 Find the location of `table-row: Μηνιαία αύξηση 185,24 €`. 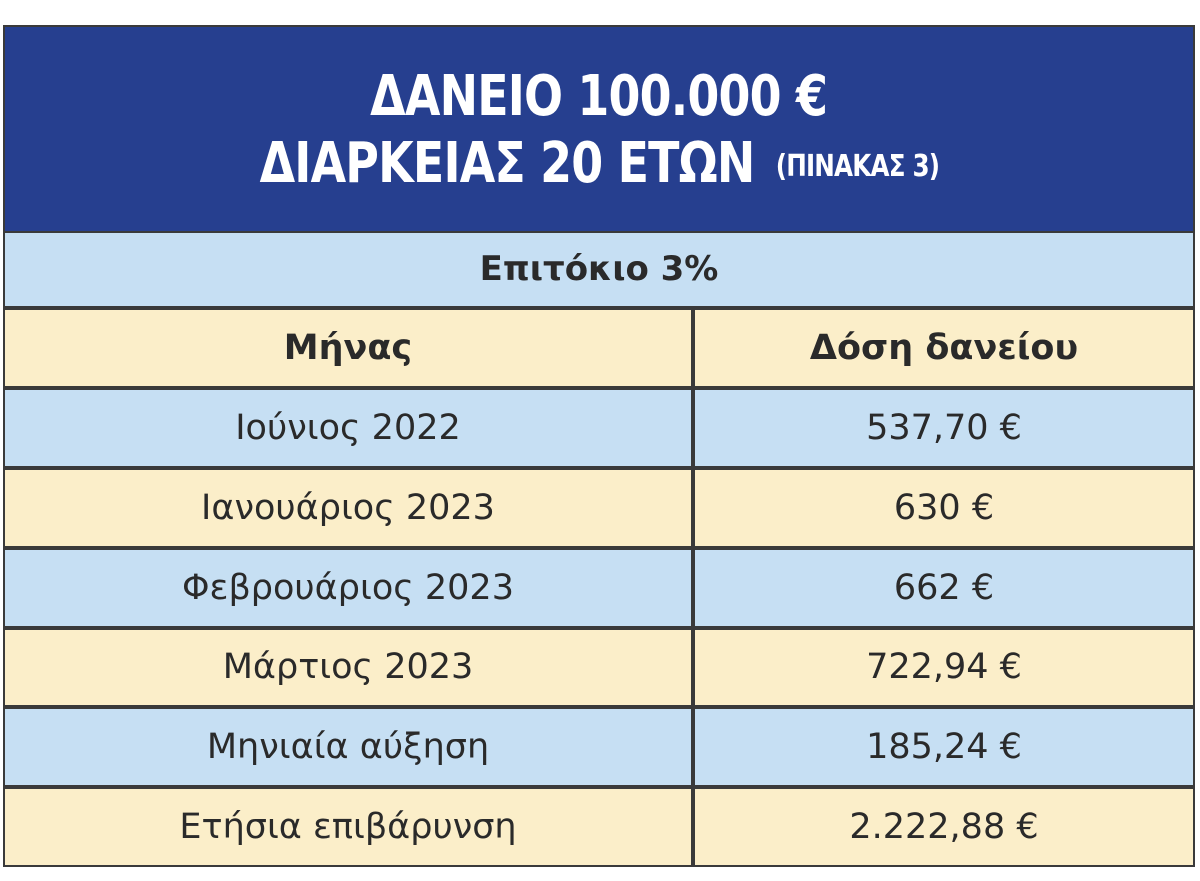

table-row: Μηνιαία αύξηση 185,24 € is located at coordinates (599, 747).